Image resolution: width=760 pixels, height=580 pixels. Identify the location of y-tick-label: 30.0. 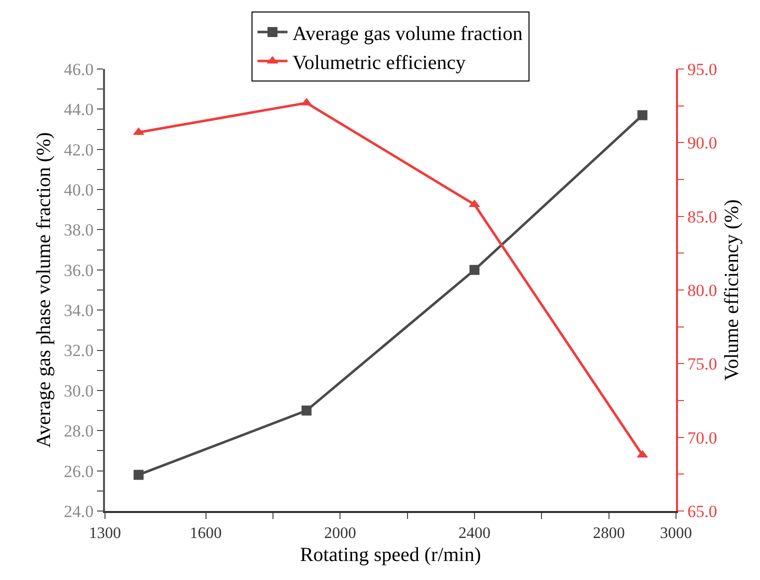
(79, 390).